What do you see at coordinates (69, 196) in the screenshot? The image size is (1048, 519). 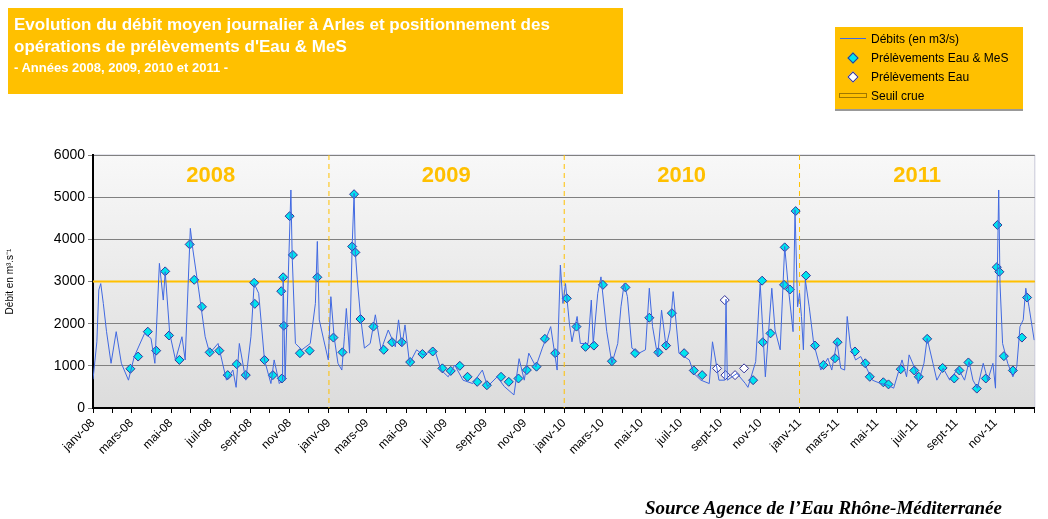 I see `y-tick-label: 5000` at bounding box center [69, 196].